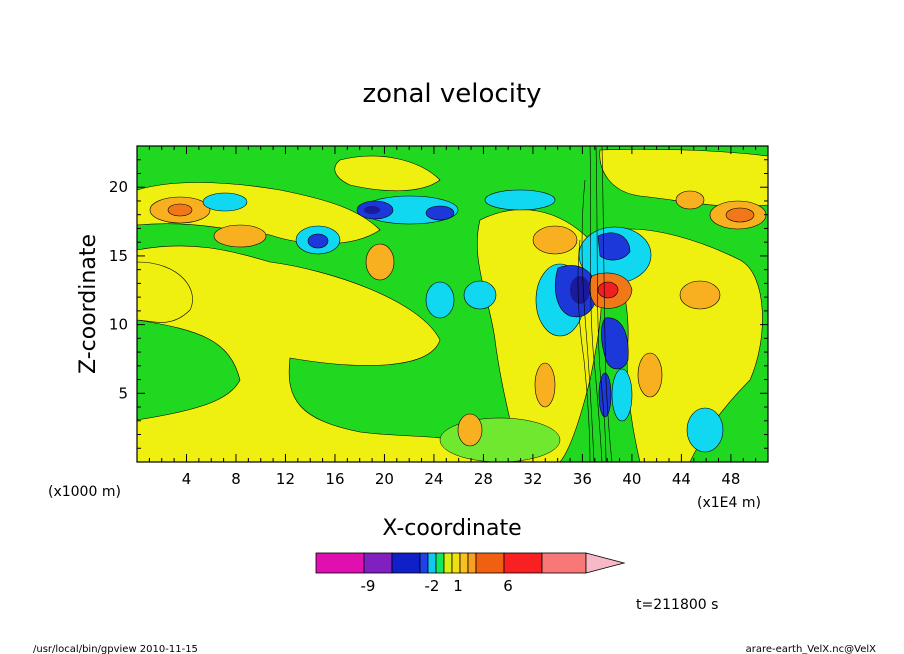 The image size is (904, 654). Describe the element at coordinates (236, 479) in the screenshot. I see `x-tick-label: 8` at that location.